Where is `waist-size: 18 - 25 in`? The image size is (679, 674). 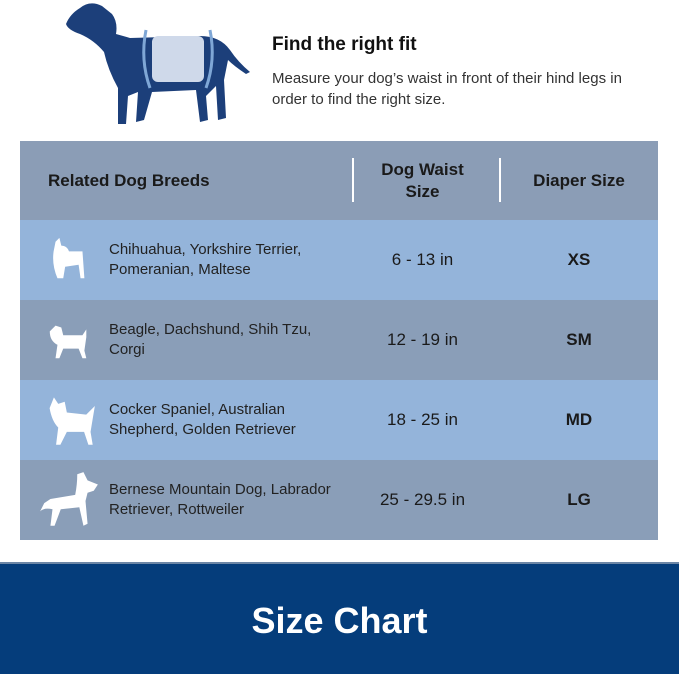 waist-size: 18 - 25 in is located at coordinates (422, 419).